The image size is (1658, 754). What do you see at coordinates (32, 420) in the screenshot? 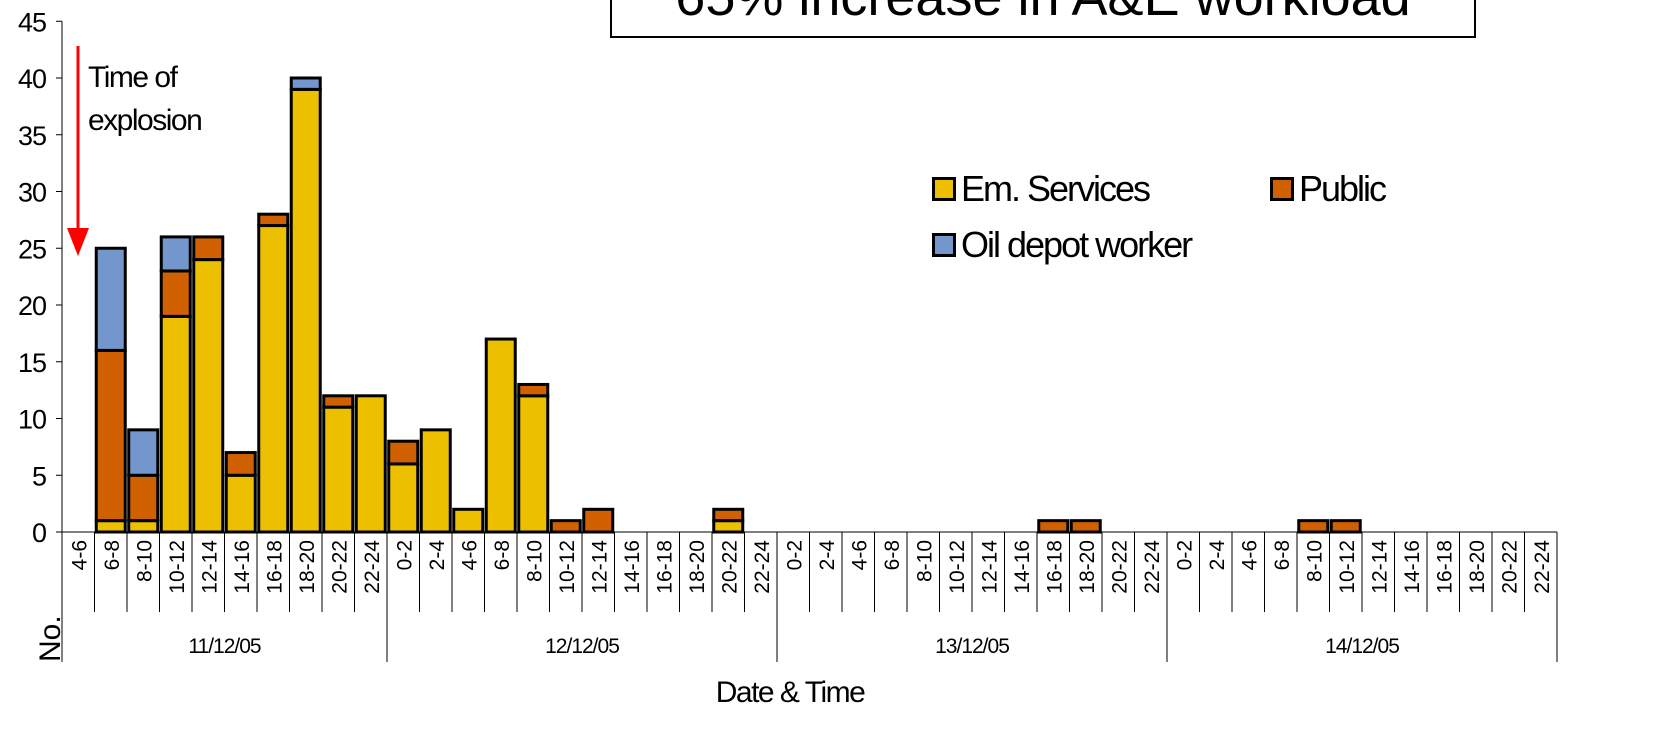
I see `y-tick-label: 10` at bounding box center [32, 420].